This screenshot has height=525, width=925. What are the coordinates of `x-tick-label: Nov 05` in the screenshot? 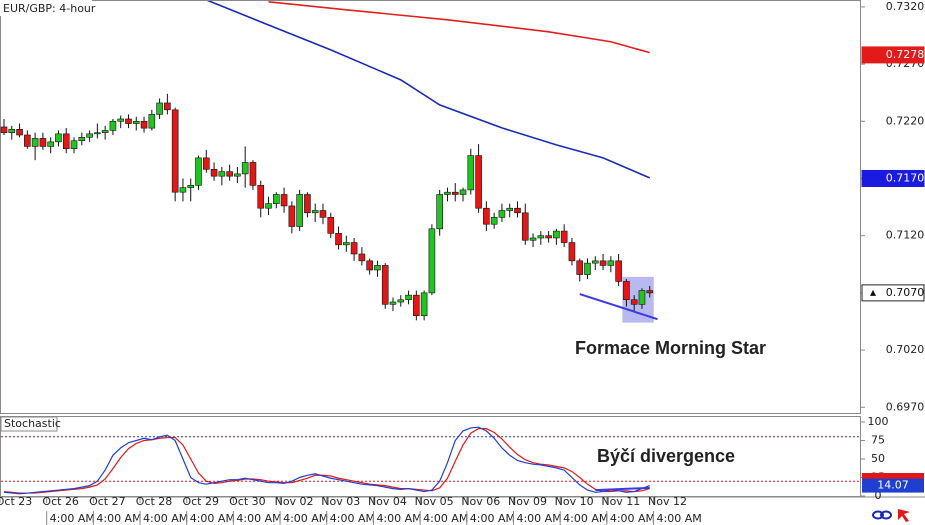 It's located at (434, 501).